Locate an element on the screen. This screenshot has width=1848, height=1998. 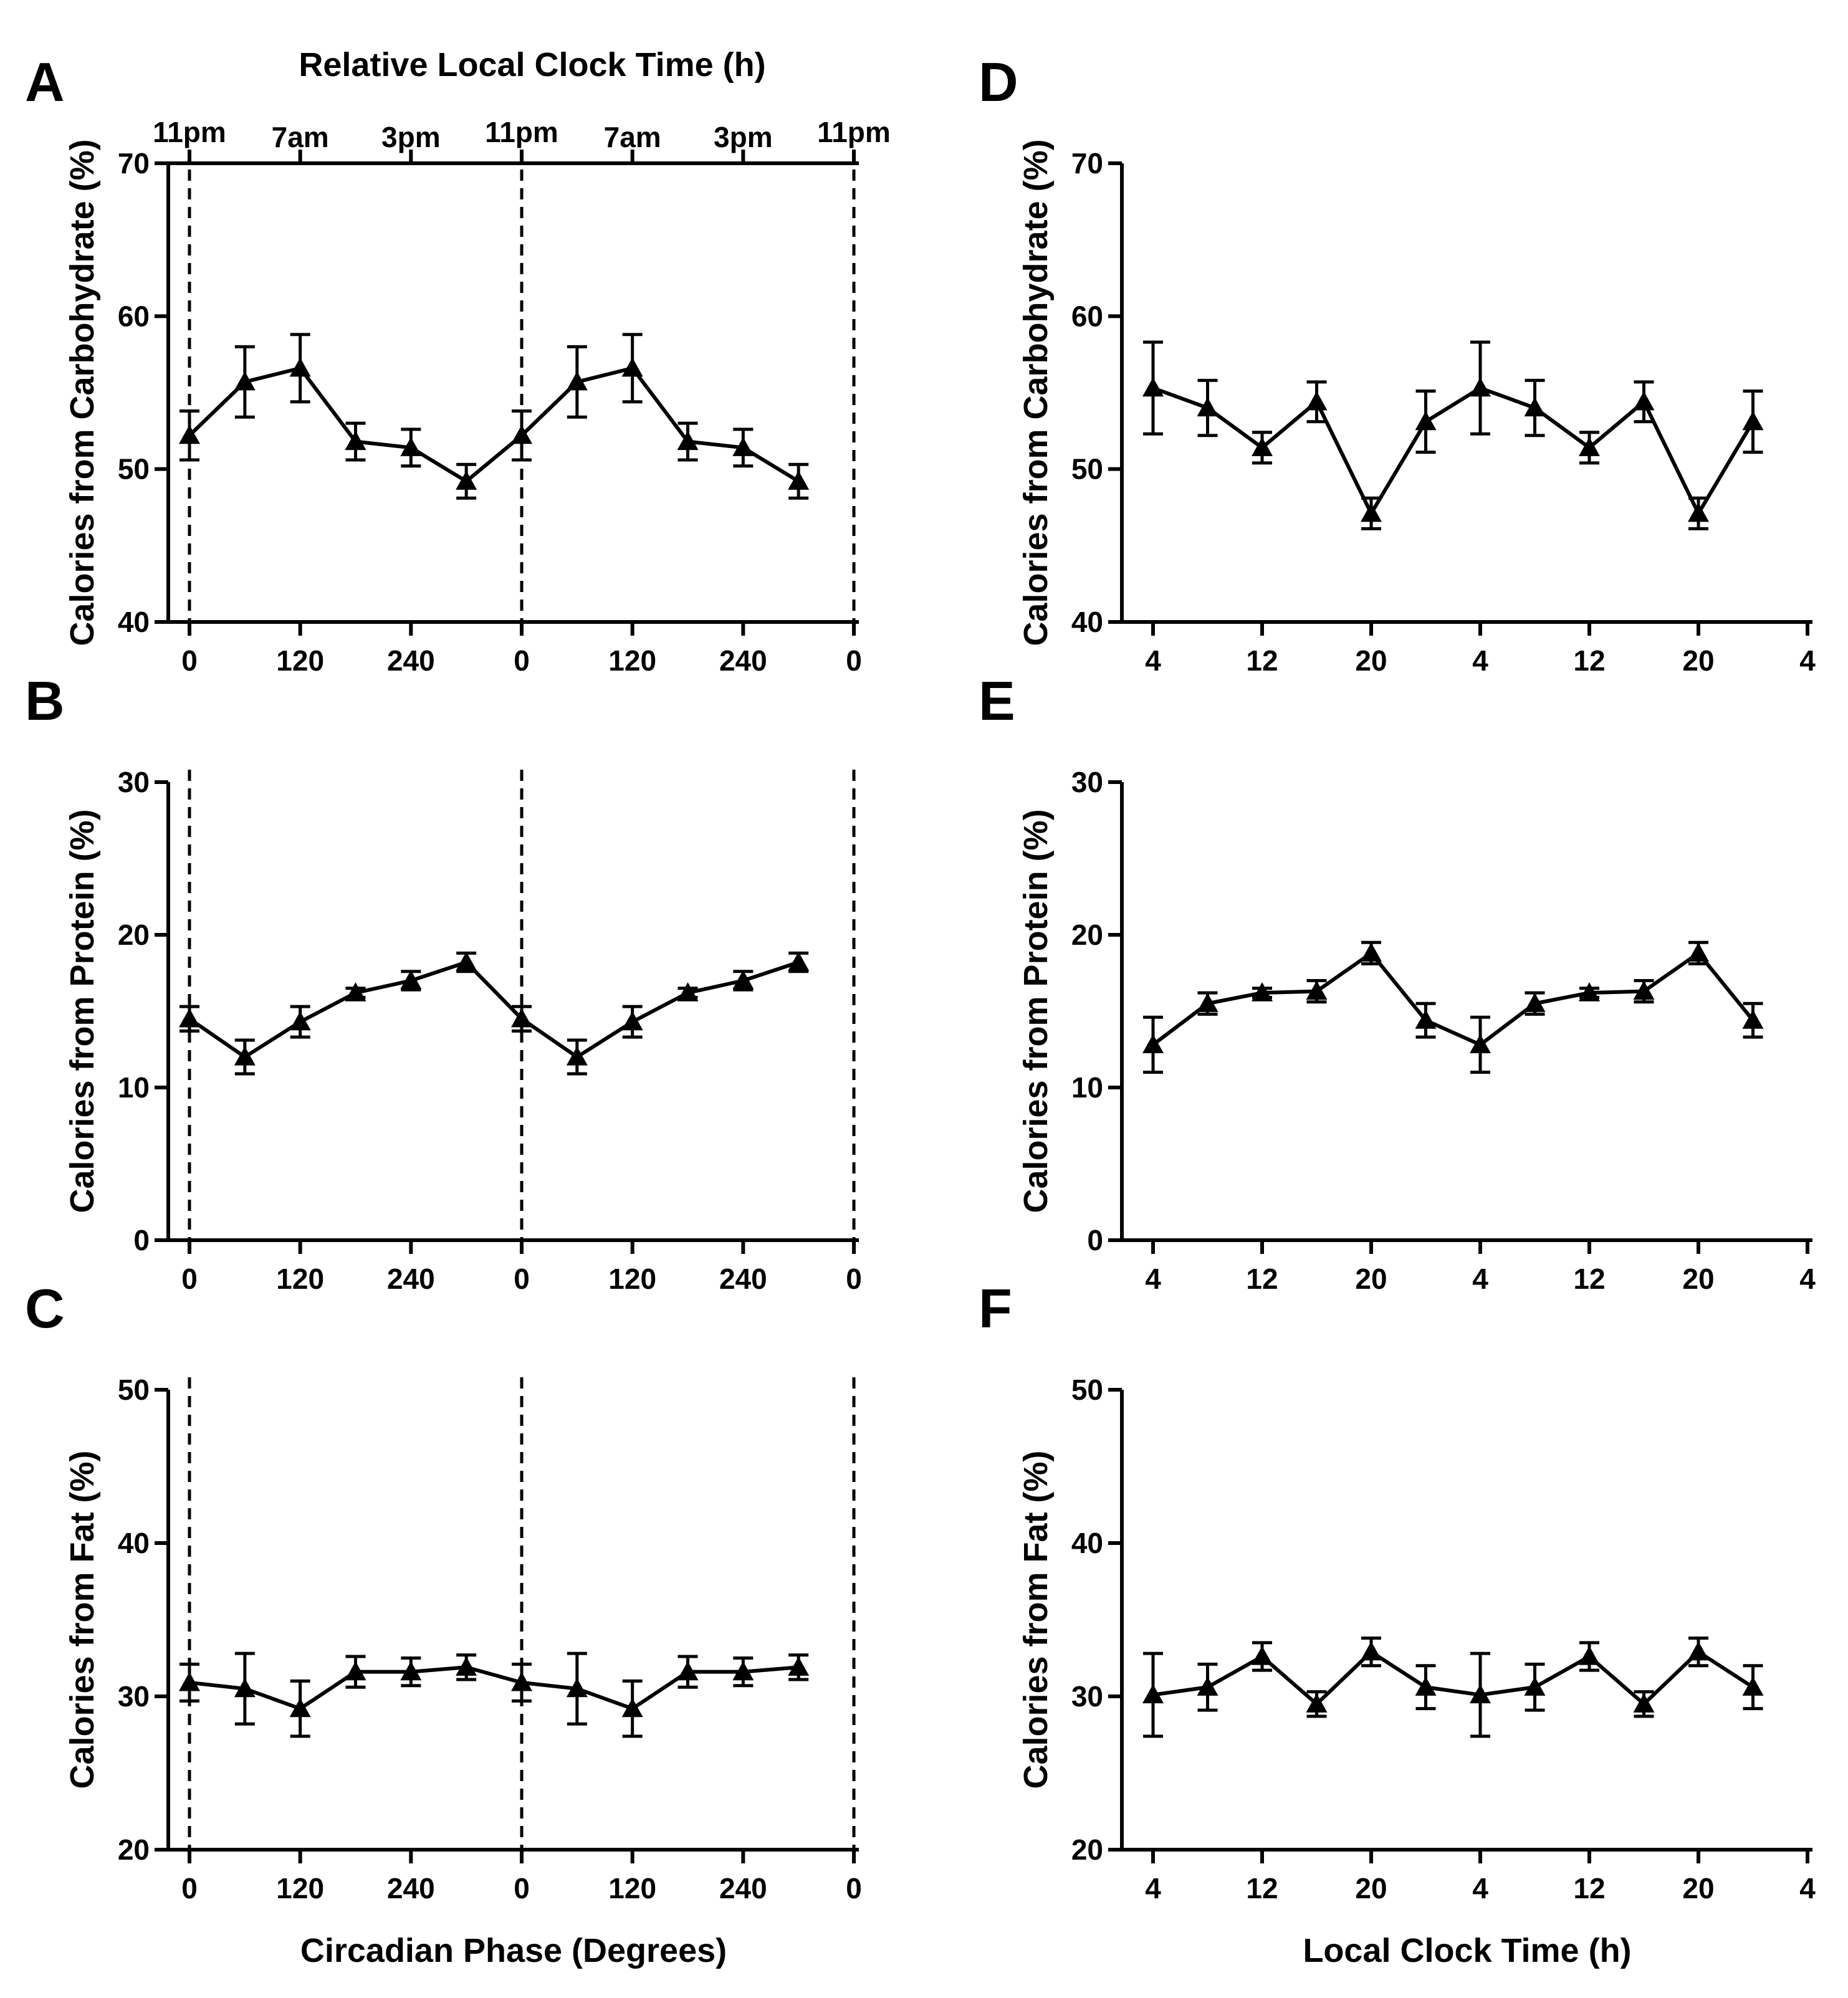
y-axis-title: Calories from Fat (%) is located at coordinates (82, 1619).